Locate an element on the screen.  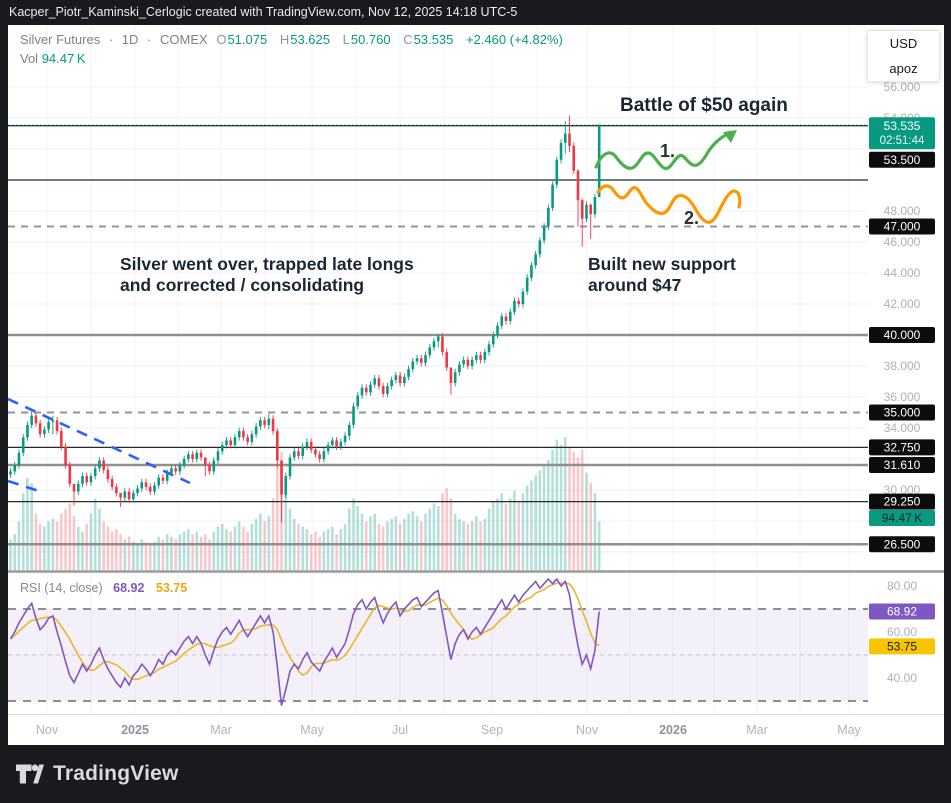
svg-text: 53.500 is located at coordinates (902, 160).